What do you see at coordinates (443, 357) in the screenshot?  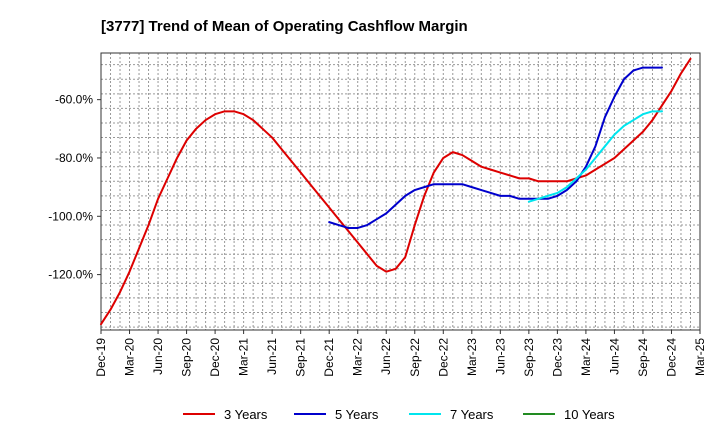 I see `x-tick-label: Dec-22` at bounding box center [443, 357].